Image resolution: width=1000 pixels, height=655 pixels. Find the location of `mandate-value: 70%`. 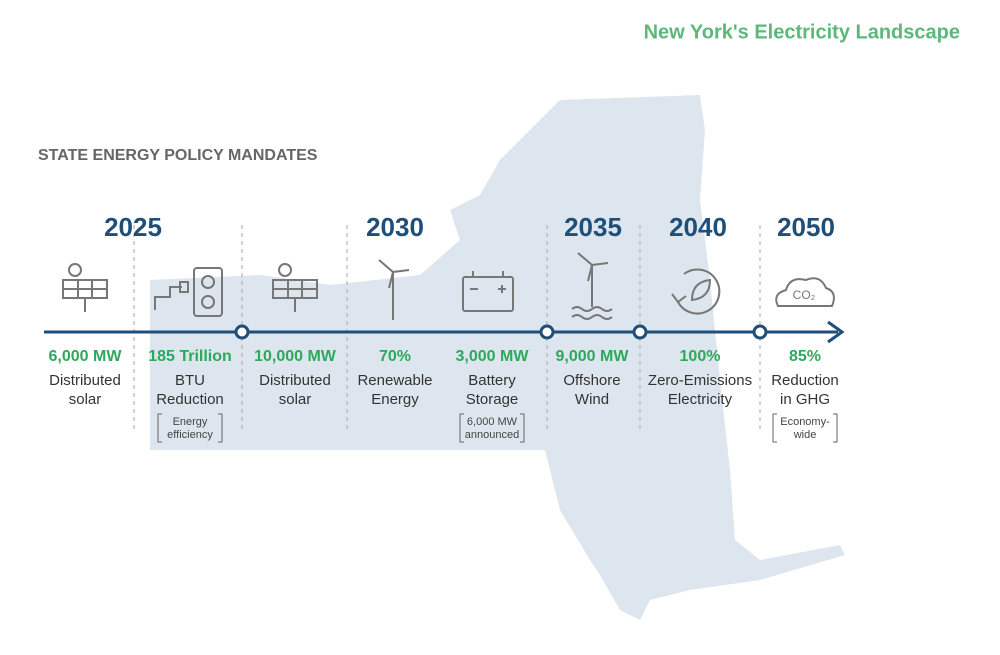

mandate-value: 70% is located at coordinates (395, 356).